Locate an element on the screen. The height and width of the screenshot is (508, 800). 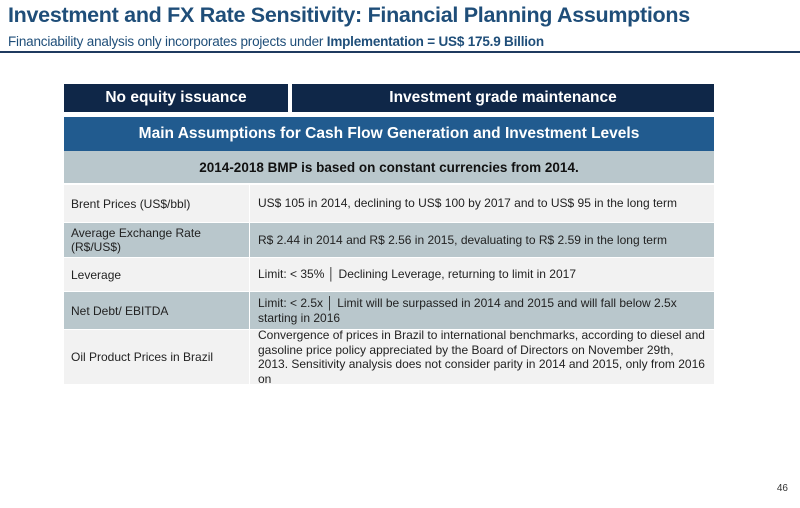
page-number: 46 is located at coordinates (782, 488).